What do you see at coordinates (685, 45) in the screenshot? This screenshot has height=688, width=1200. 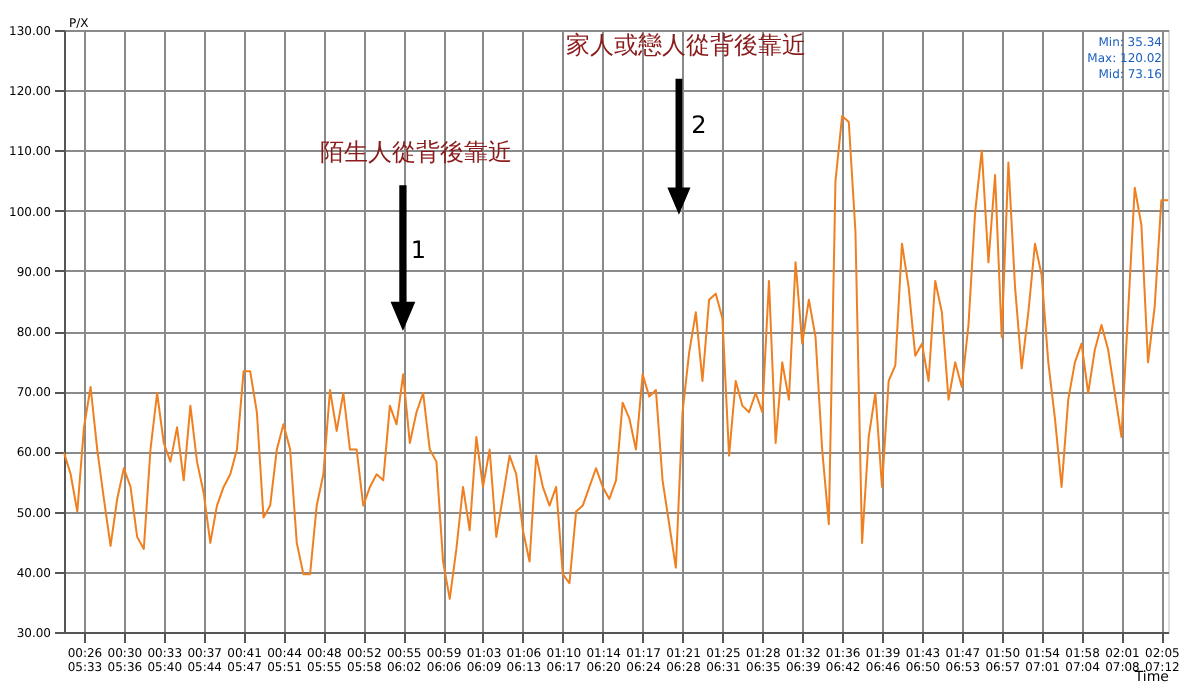 I see `annotation: 家人或戀人從背後靠近` at bounding box center [685, 45].